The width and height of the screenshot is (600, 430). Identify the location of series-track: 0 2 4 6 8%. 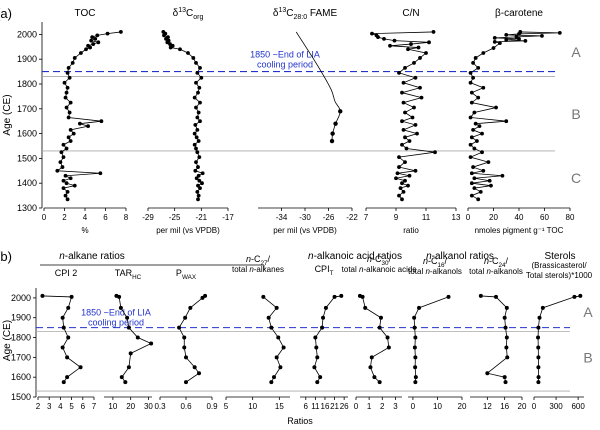
(85, 132).